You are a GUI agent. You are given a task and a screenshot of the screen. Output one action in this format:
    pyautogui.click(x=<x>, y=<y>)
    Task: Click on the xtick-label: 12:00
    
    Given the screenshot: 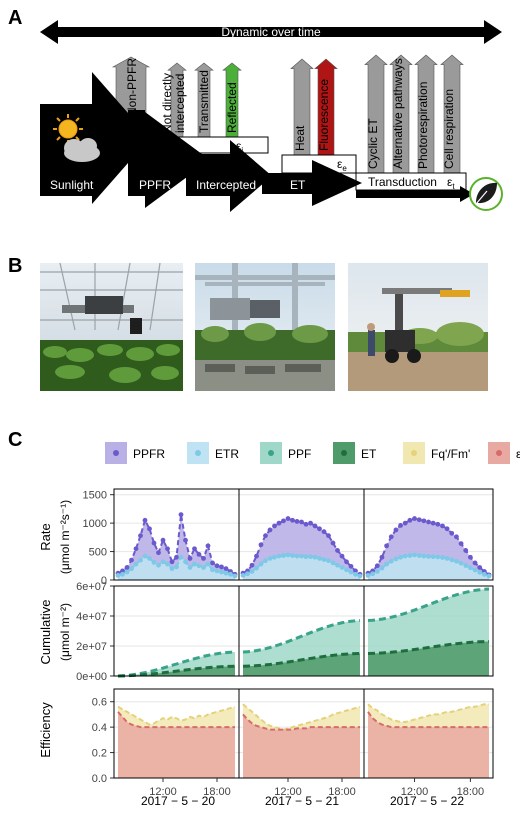 What is the action you would take?
    pyautogui.click(x=288, y=792)
    